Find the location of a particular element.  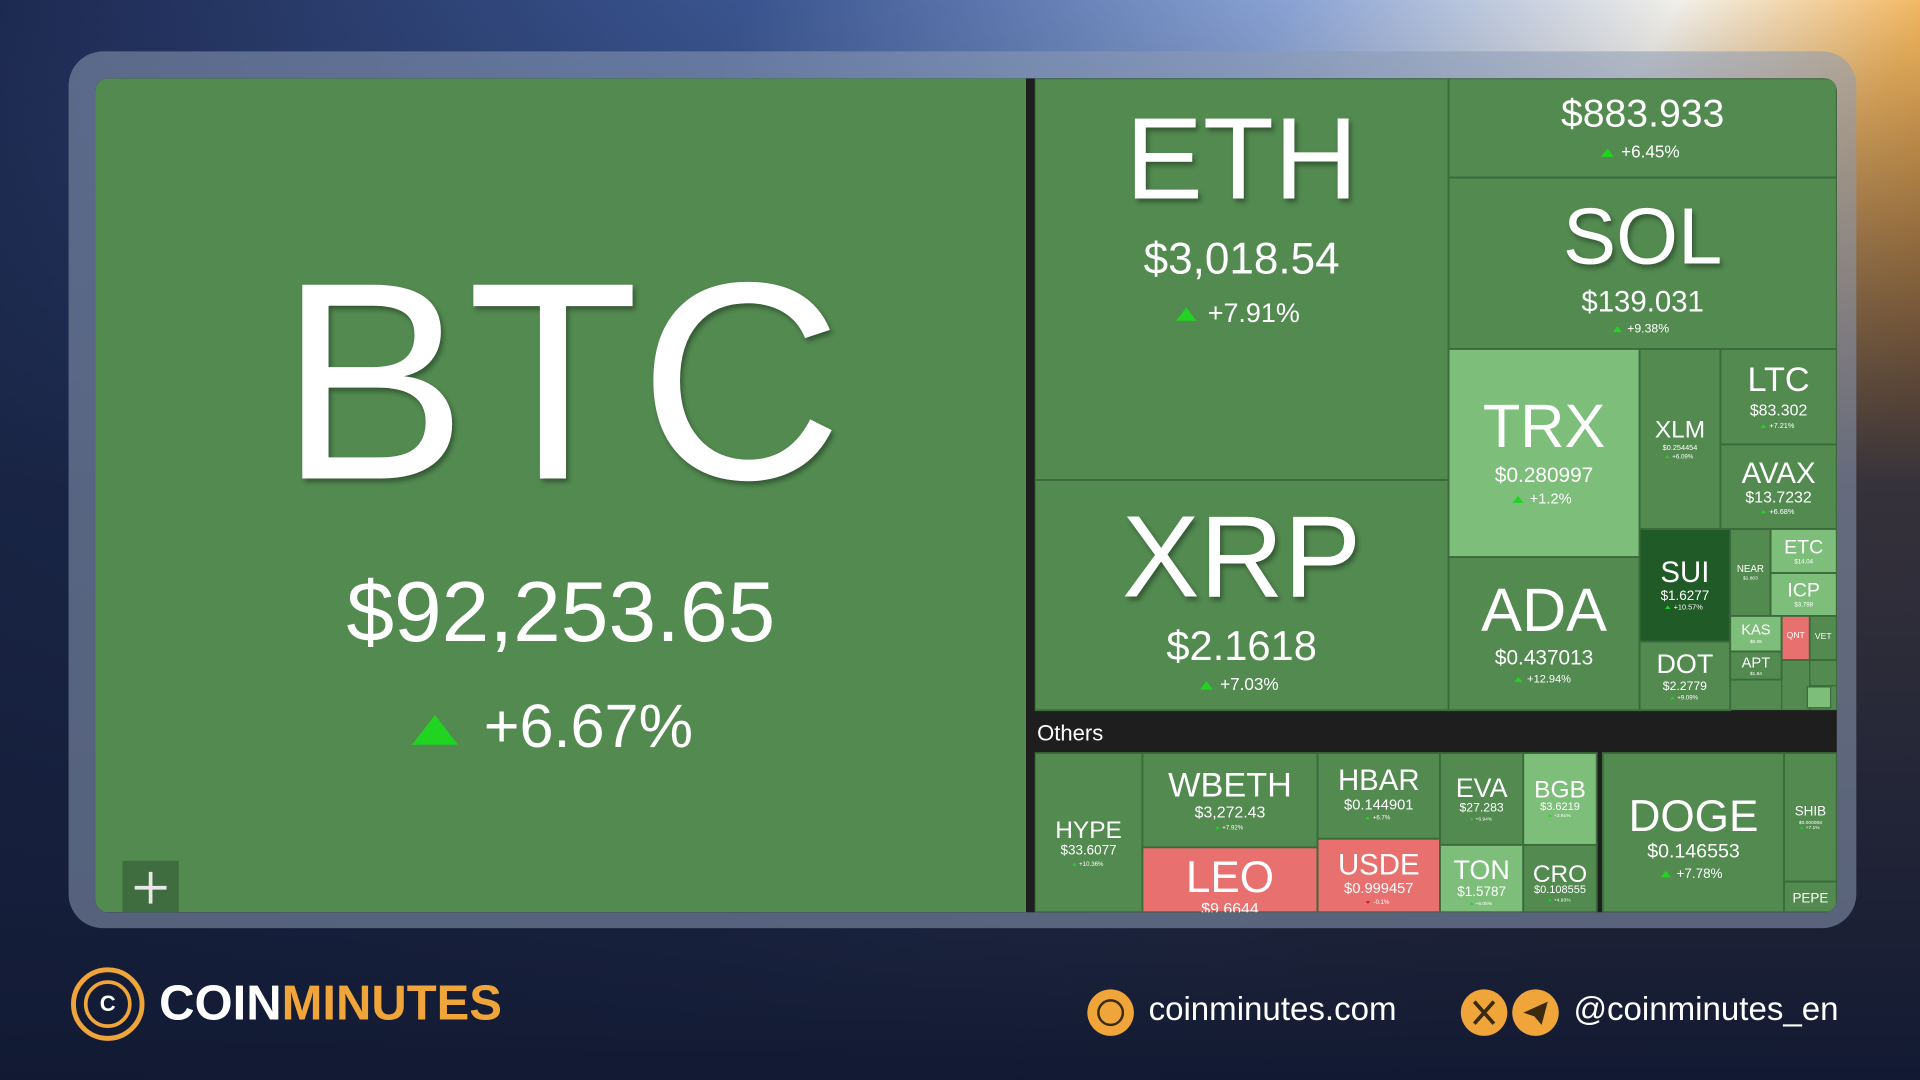

tile-price: $3,272.43 is located at coordinates (1230, 812).